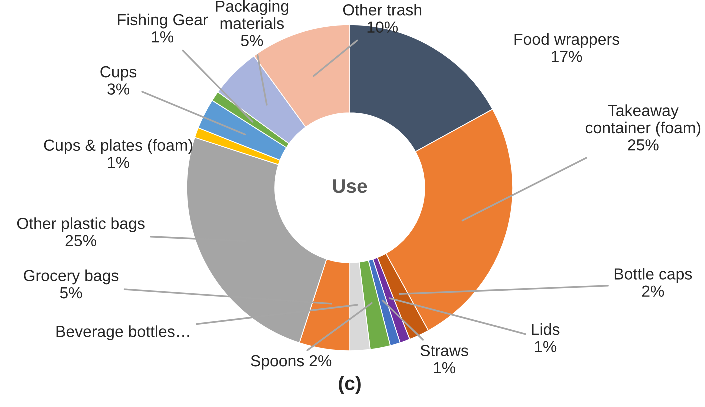 Image resolution: width=705 pixels, height=407 pixels. I want to click on slice-label: Grocery bags, so click(71, 277).